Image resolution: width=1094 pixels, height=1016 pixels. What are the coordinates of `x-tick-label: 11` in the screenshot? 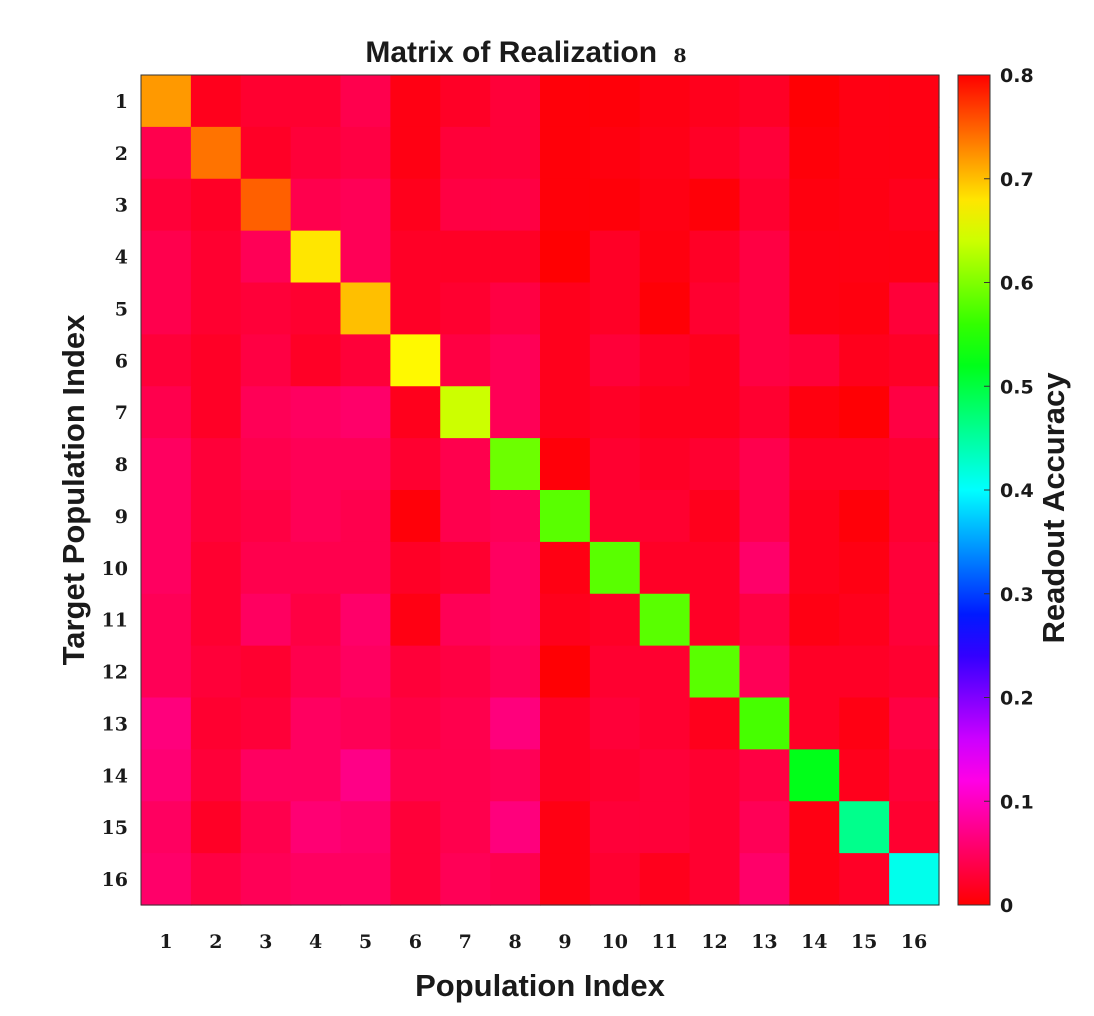 It's located at (664, 942).